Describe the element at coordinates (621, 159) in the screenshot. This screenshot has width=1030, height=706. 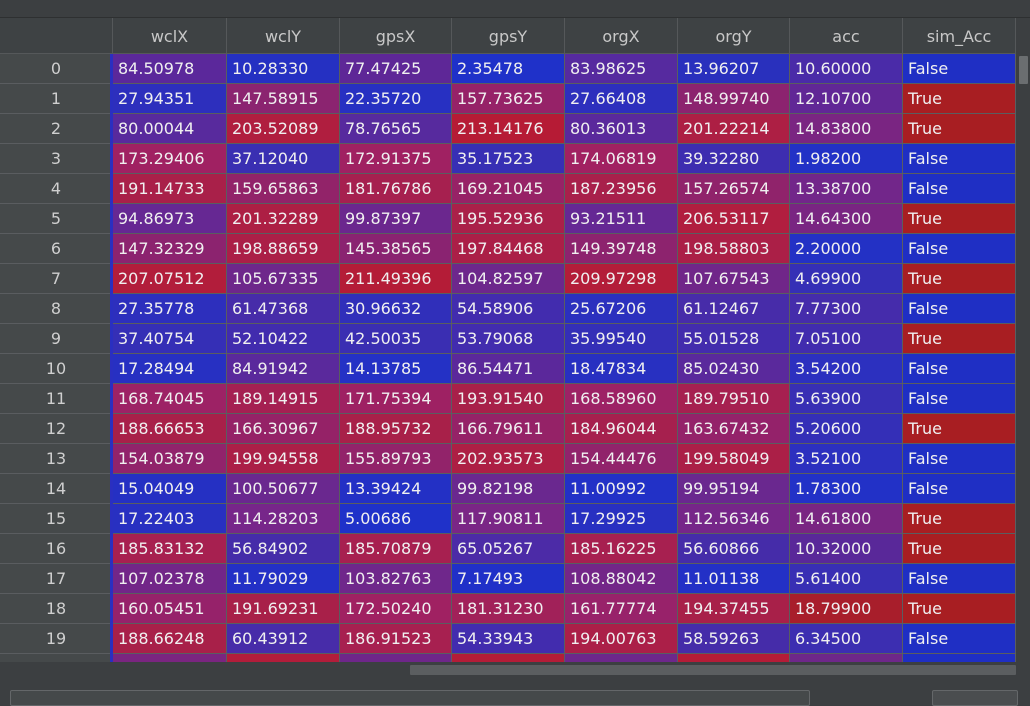
I see `table-cell-orgX: 174.06819` at that location.